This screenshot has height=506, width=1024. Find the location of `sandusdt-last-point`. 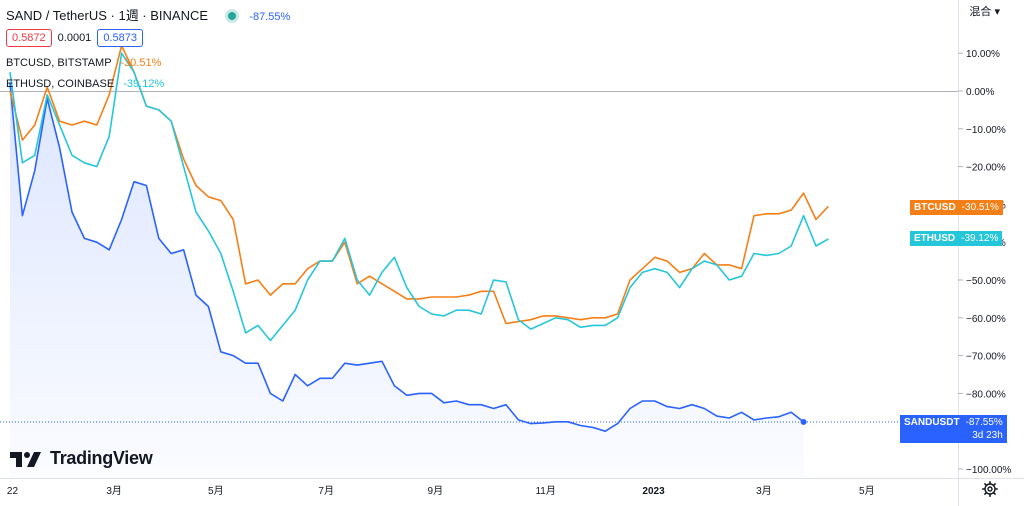

sandusdt-last-point is located at coordinates (803, 421).